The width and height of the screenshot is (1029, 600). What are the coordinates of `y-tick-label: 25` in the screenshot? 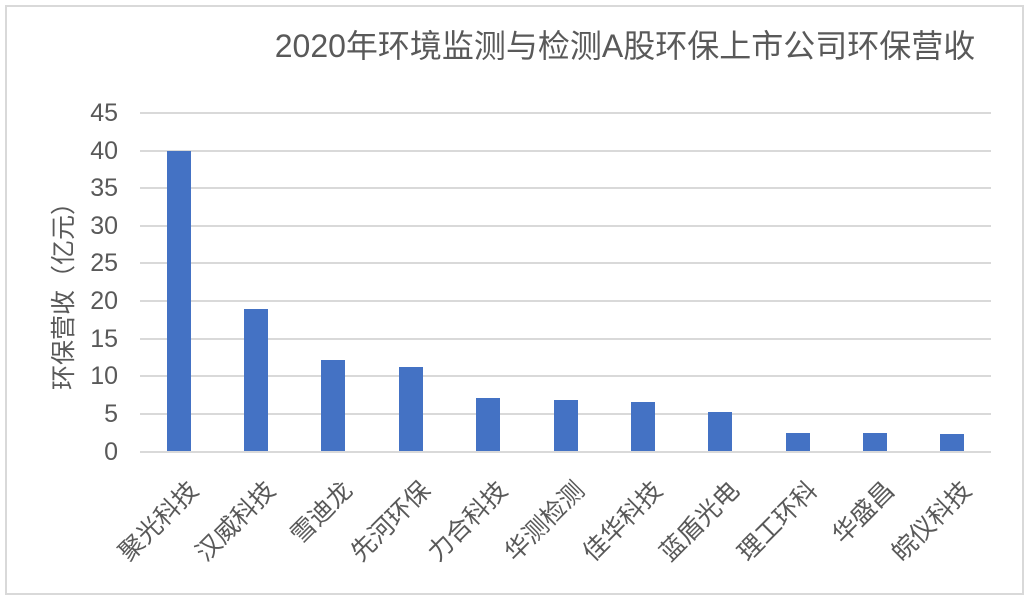 It's located at (104, 263).